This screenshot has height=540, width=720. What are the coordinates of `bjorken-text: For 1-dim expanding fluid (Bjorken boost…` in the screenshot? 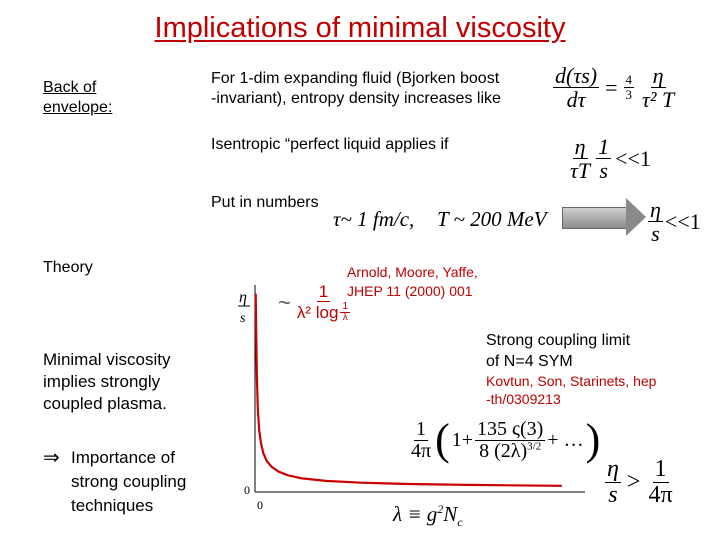 It's located at (356, 88).